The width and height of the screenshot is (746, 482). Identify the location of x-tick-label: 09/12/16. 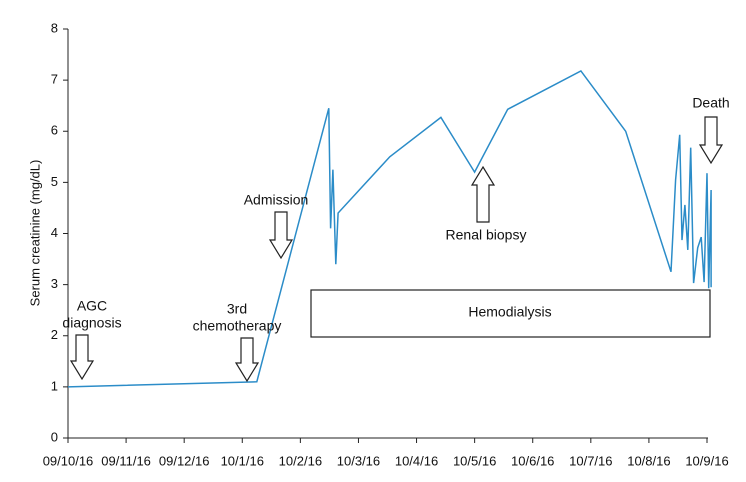
(184, 460).